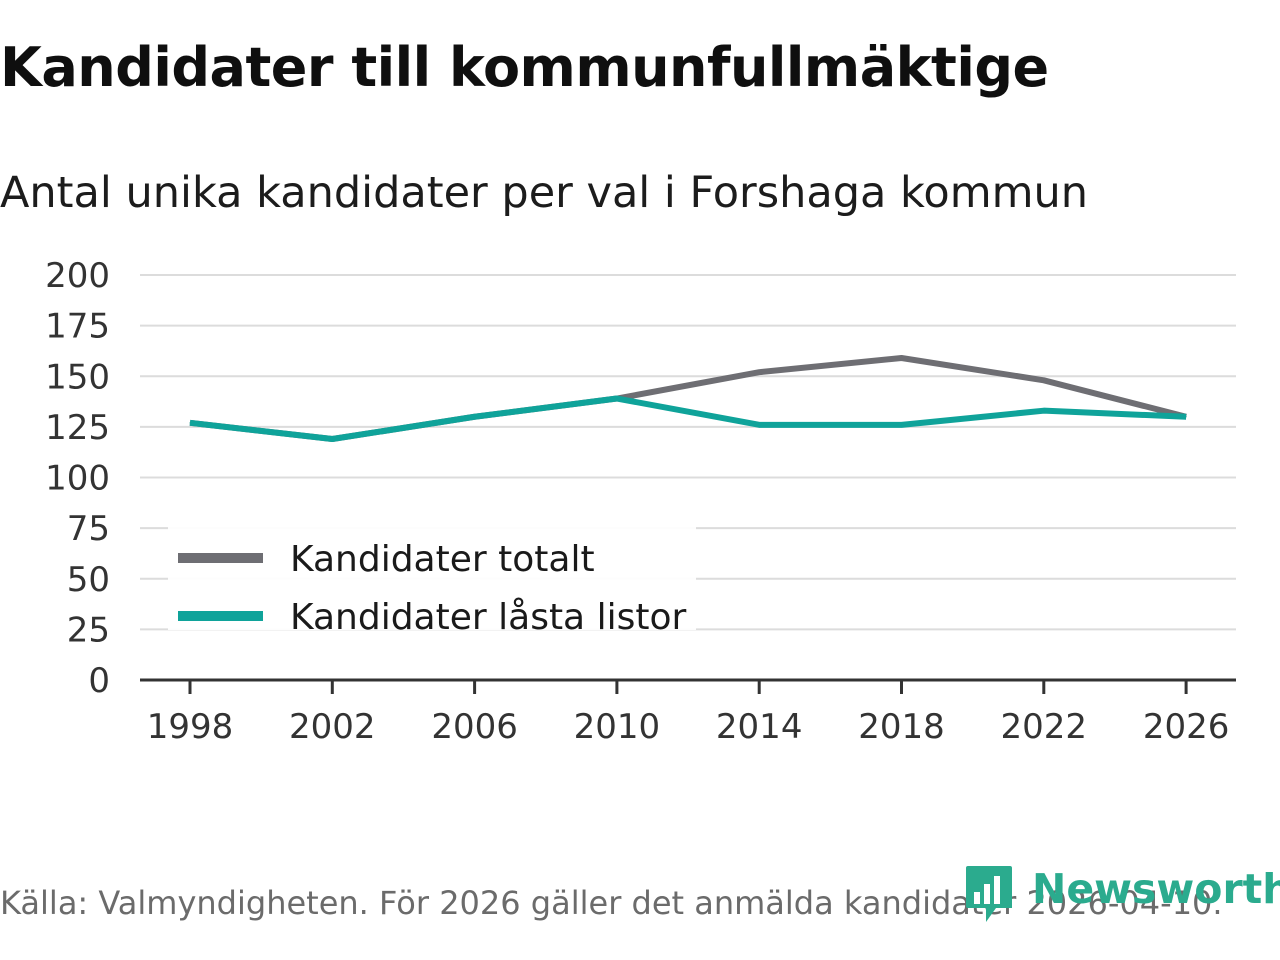  Describe the element at coordinates (77, 276) in the screenshot. I see `y-tick-label: 200` at that location.